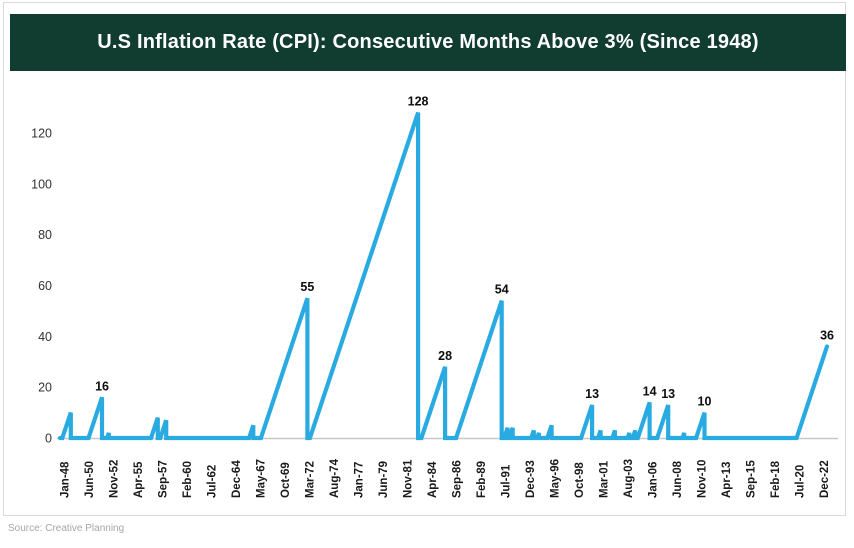 This screenshot has width=854, height=548. Describe the element at coordinates (482, 479) in the screenshot. I see `x-tick-label: Feb-89` at that location.